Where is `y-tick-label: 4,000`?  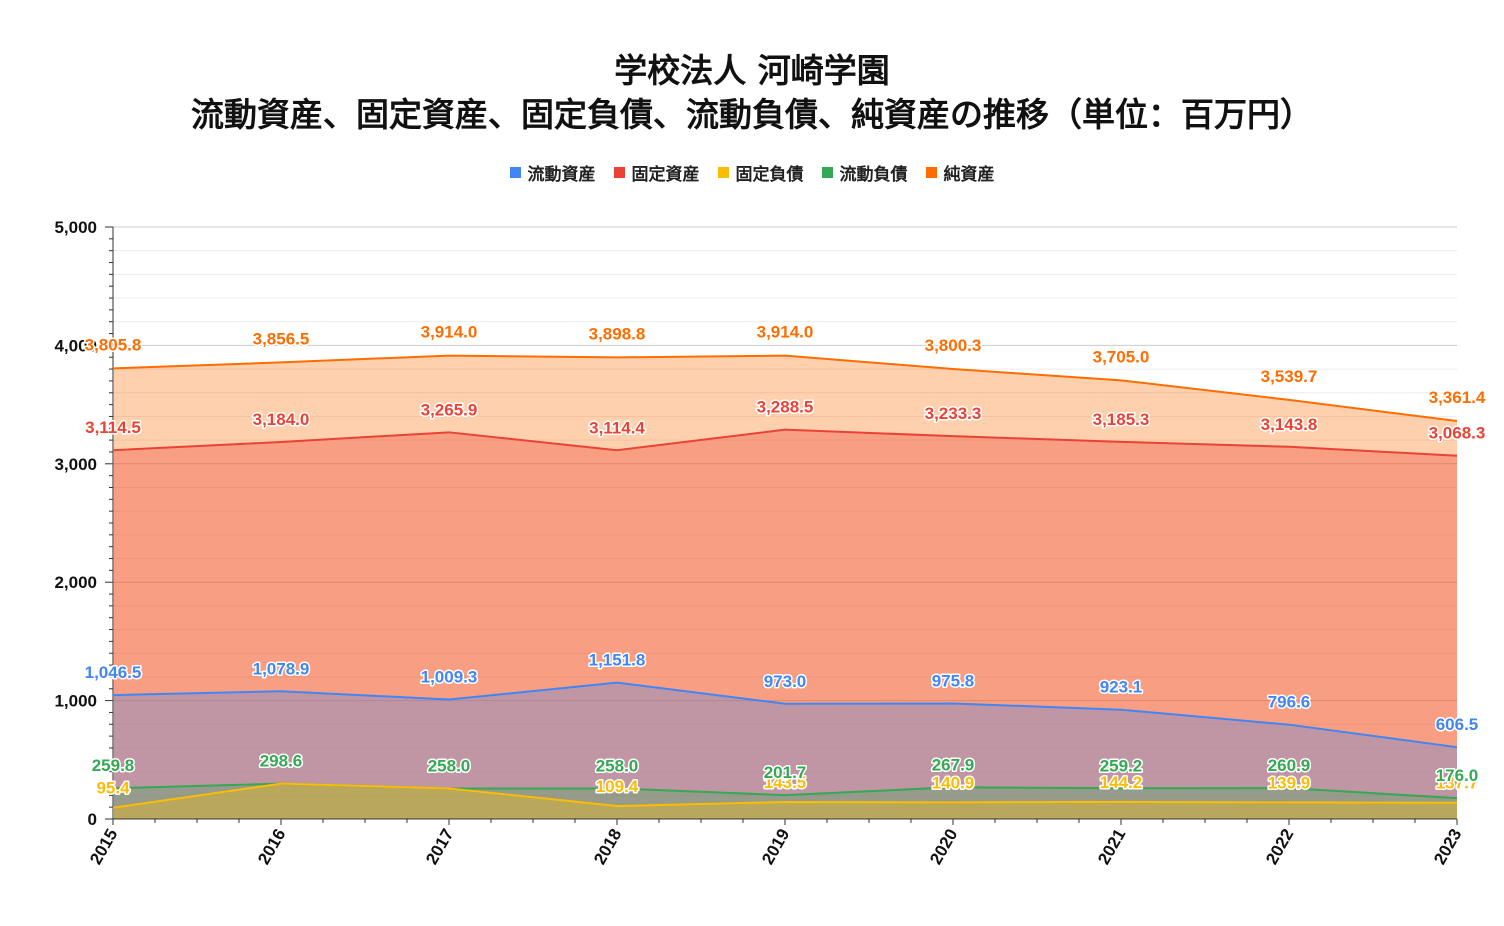 y-tick-label: 4,000 is located at coordinates (75, 345).